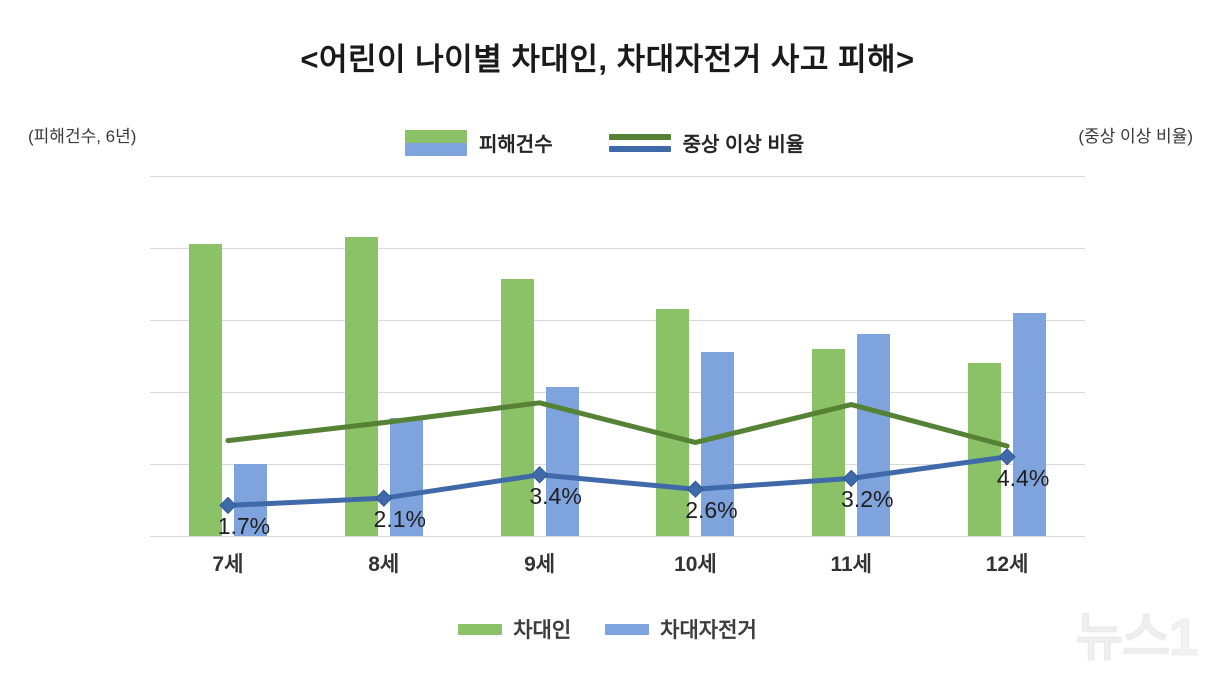  I want to click on line-swatch-icon, so click(639, 142).